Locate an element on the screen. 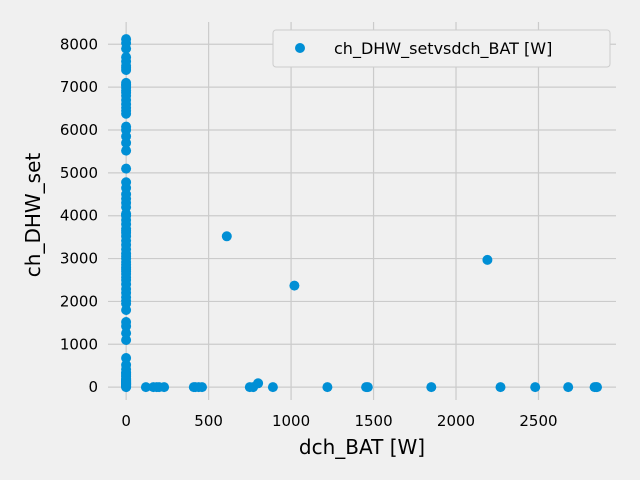 The width and height of the screenshot is (640, 480). x-tick-labels: 0 500 1000 1500 2000 2500 is located at coordinates (339, 421).